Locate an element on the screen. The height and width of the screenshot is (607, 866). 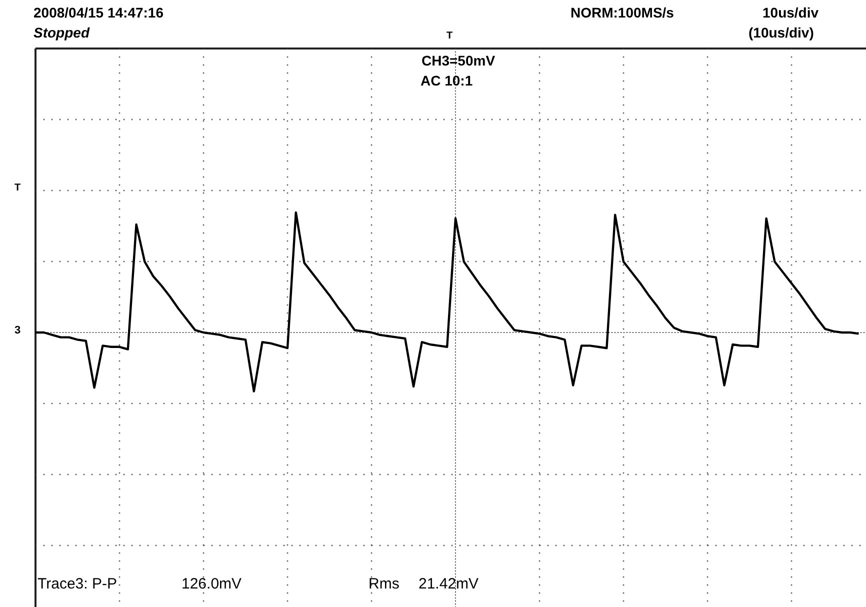
text: Stopped is located at coordinates (62, 32).